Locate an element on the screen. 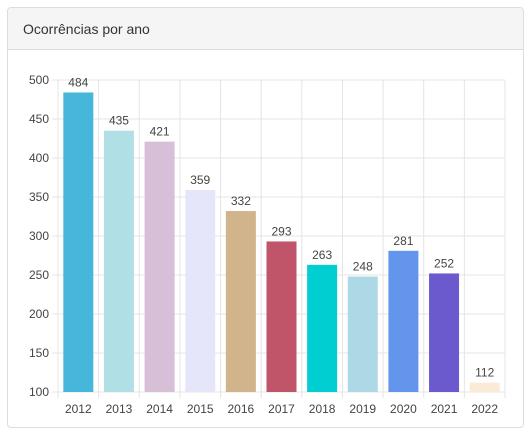 The height and width of the screenshot is (433, 532). panel-title: Ocorrências por ano is located at coordinates (265, 29).